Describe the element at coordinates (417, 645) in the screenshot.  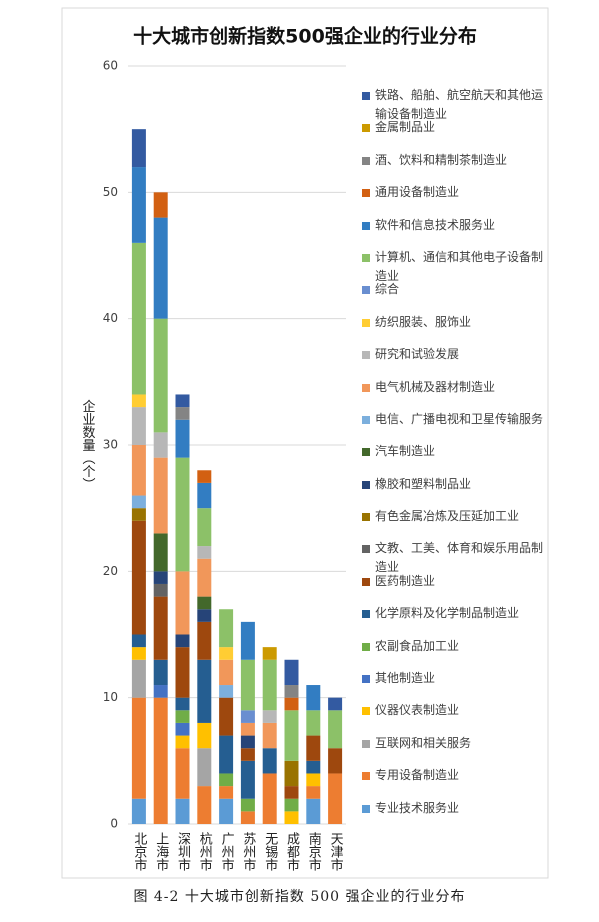
I see `legend-label: 农副食品加工业` at that location.